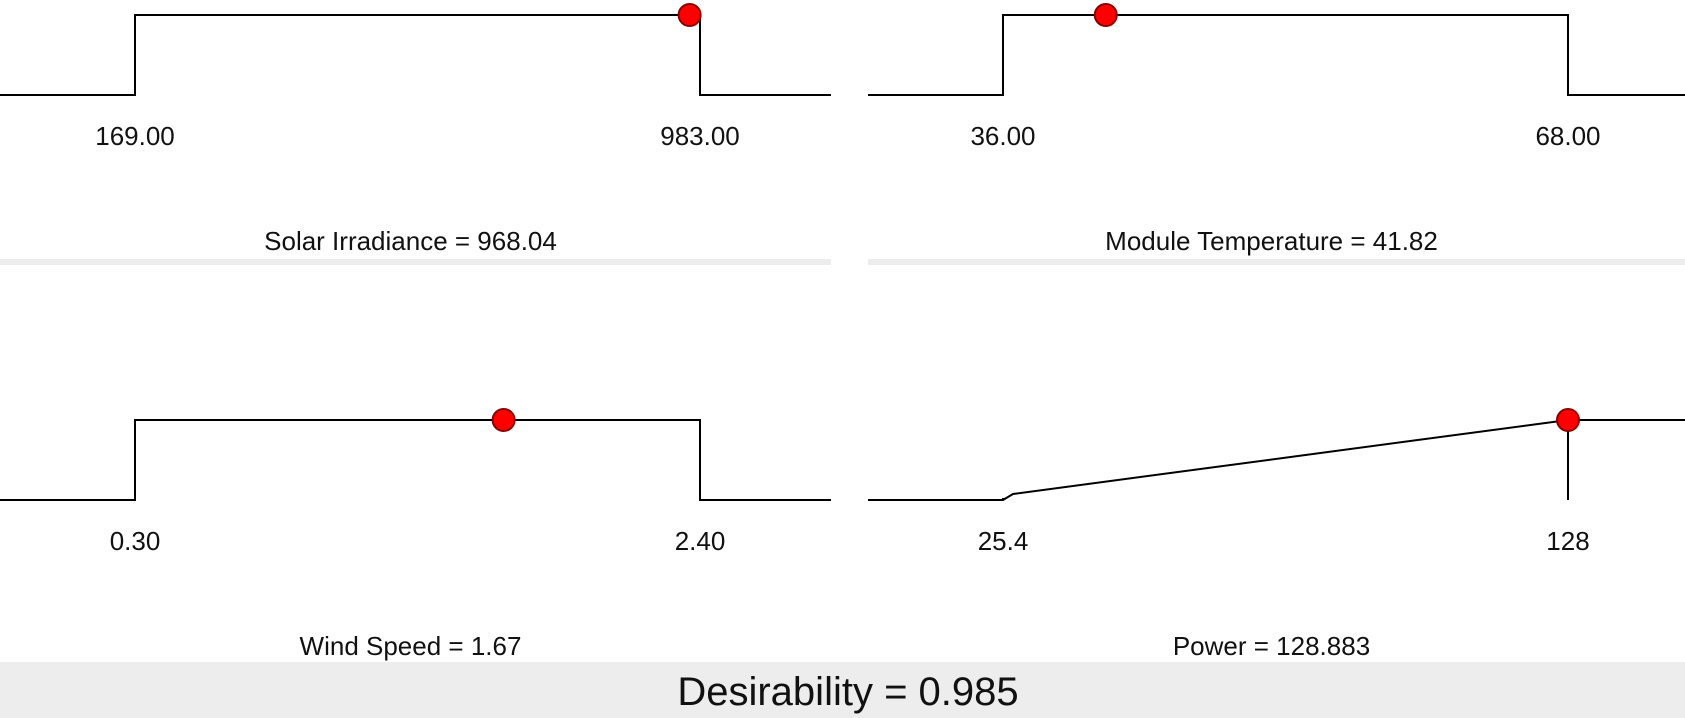 Image resolution: width=1685 pixels, height=718 pixels. What do you see at coordinates (135, 541) in the screenshot?
I see `low-limit-label: 0.30` at bounding box center [135, 541].